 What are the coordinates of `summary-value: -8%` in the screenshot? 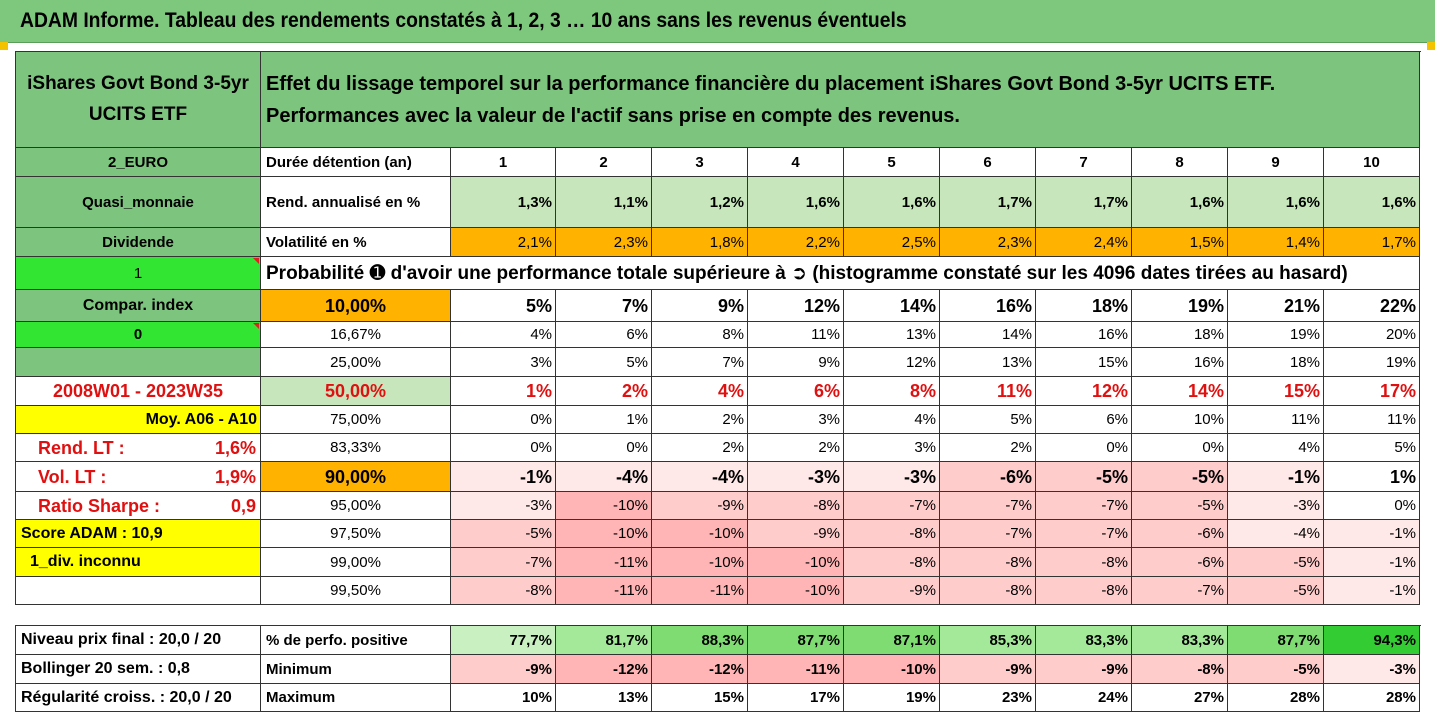 It's located at (1180, 669).